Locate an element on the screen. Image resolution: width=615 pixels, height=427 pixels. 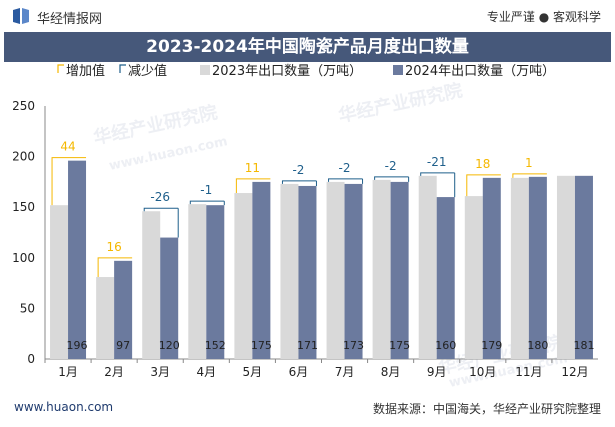
change-label: 16 is located at coordinates (113, 247).